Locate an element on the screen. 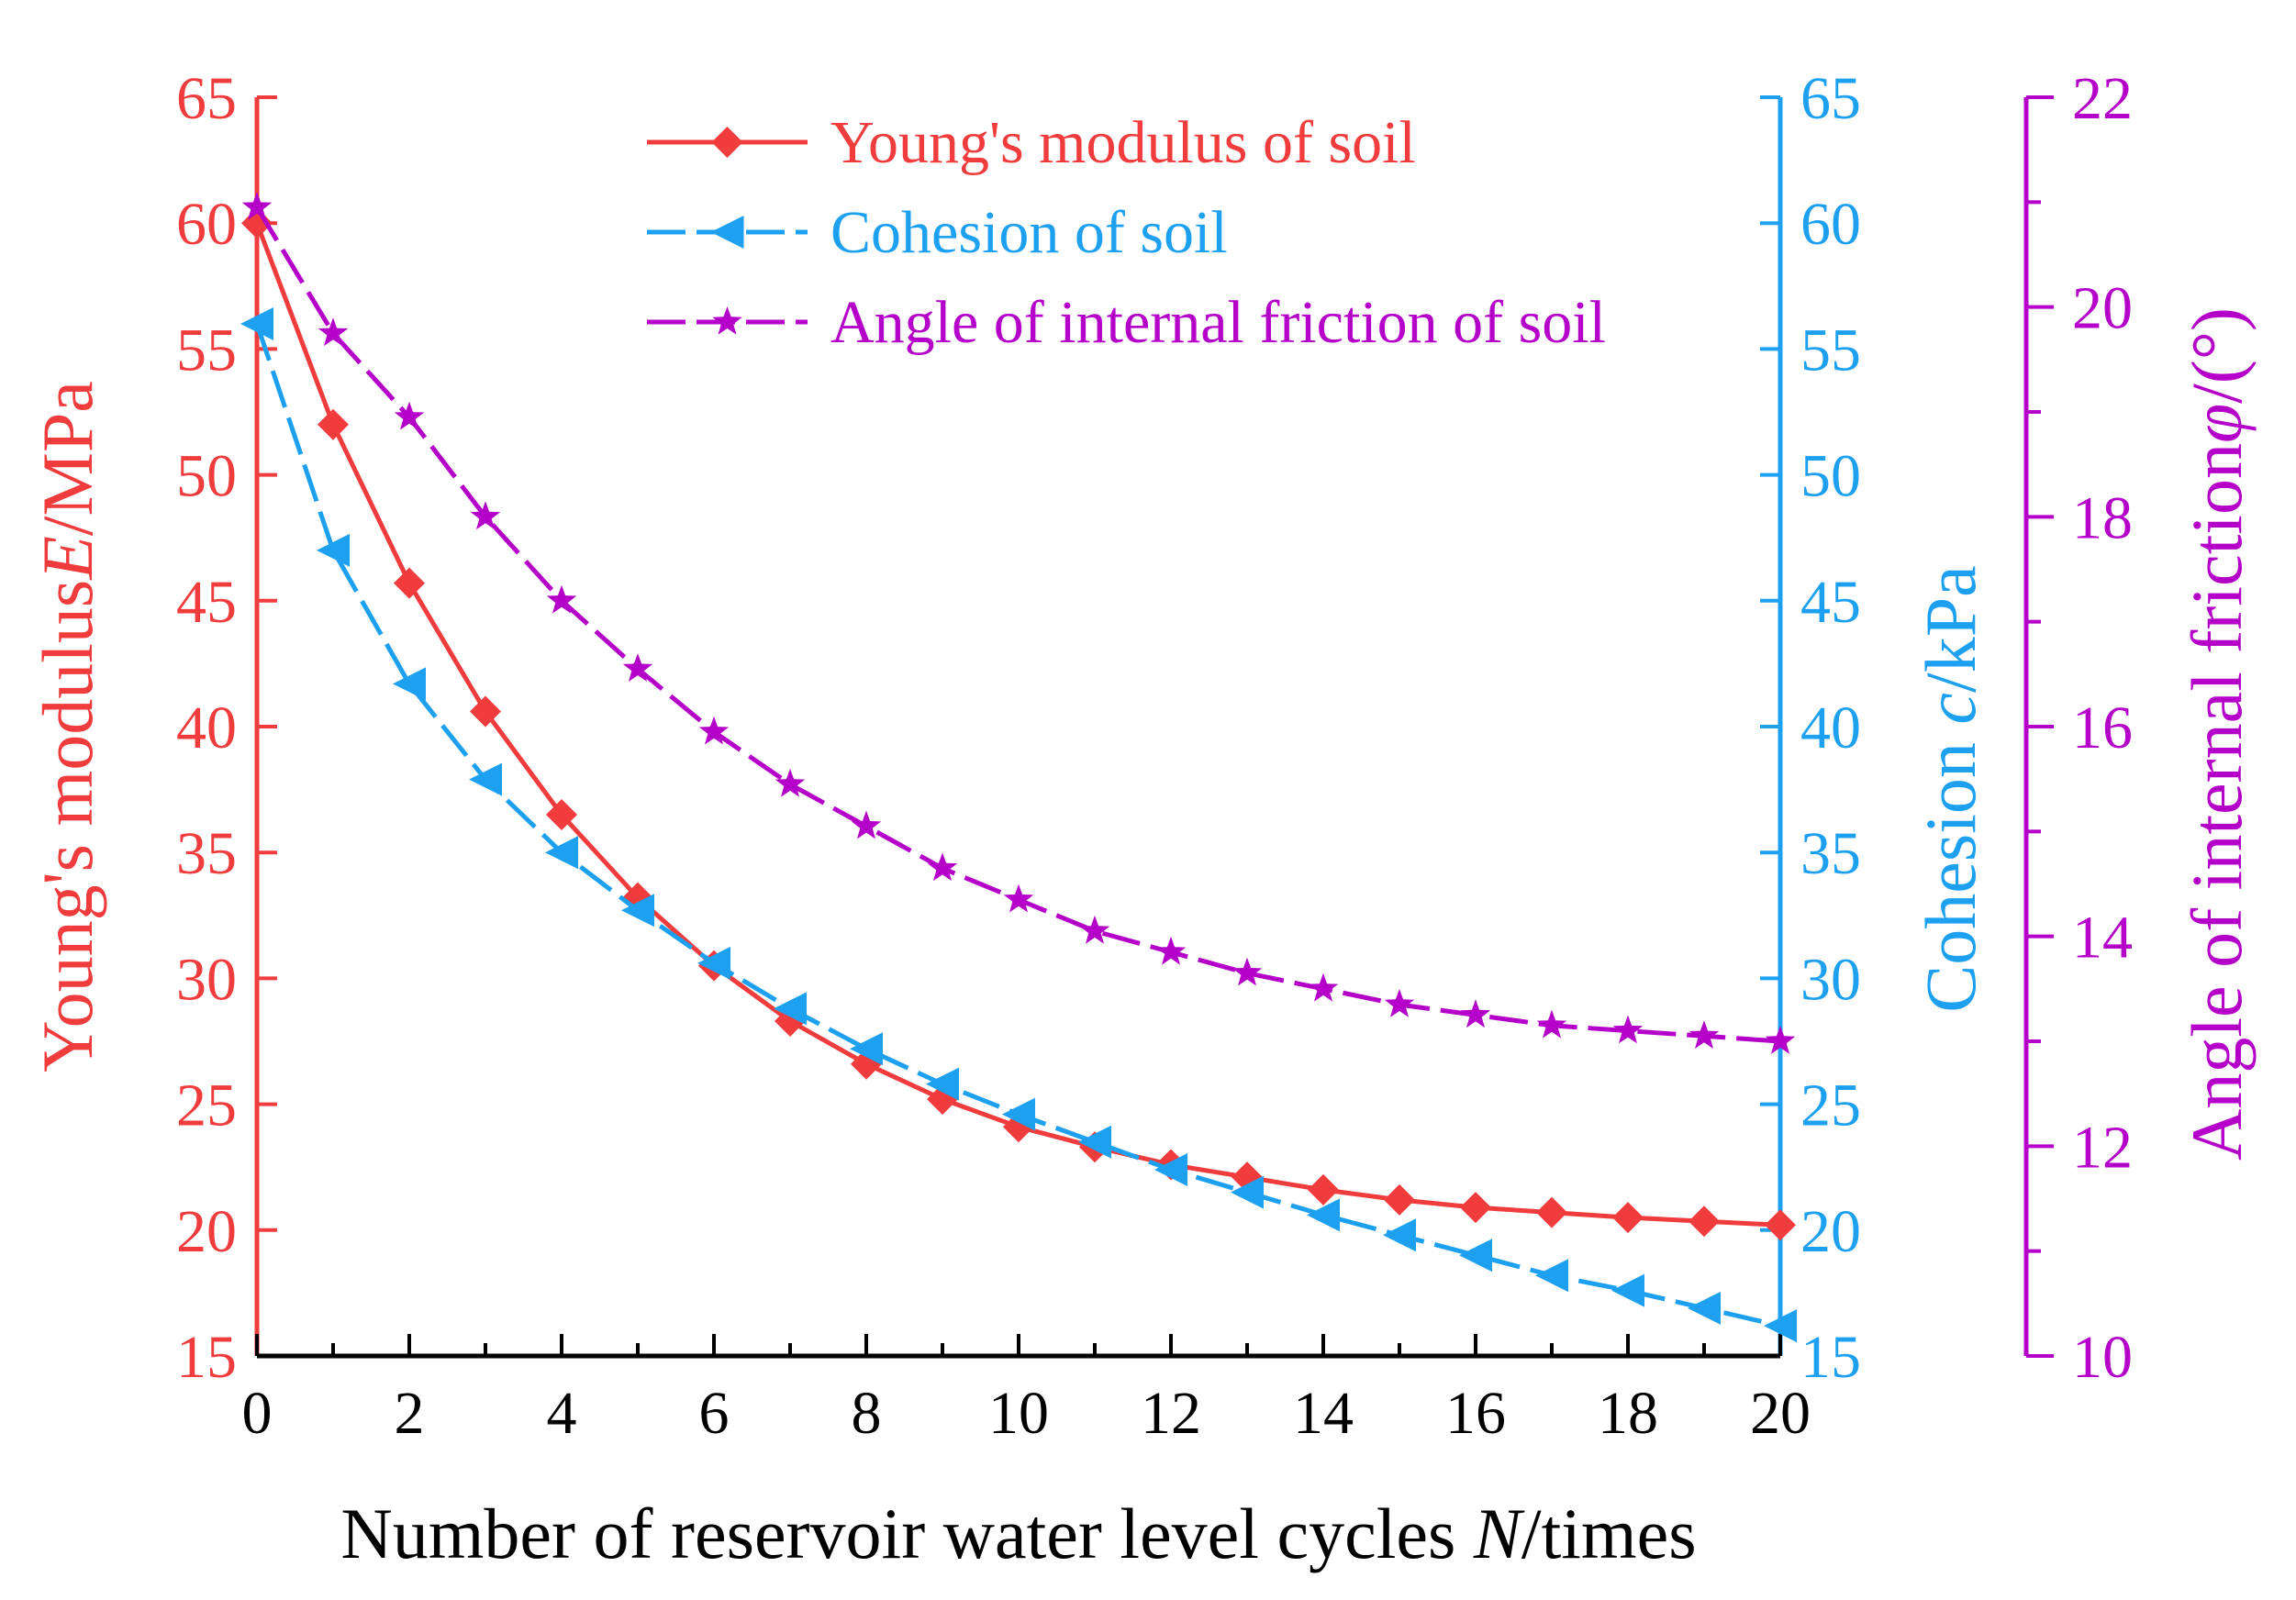 This screenshot has width=2296, height=1600. friction-axis-label-suffix: /(°) is located at coordinates (2217, 355).